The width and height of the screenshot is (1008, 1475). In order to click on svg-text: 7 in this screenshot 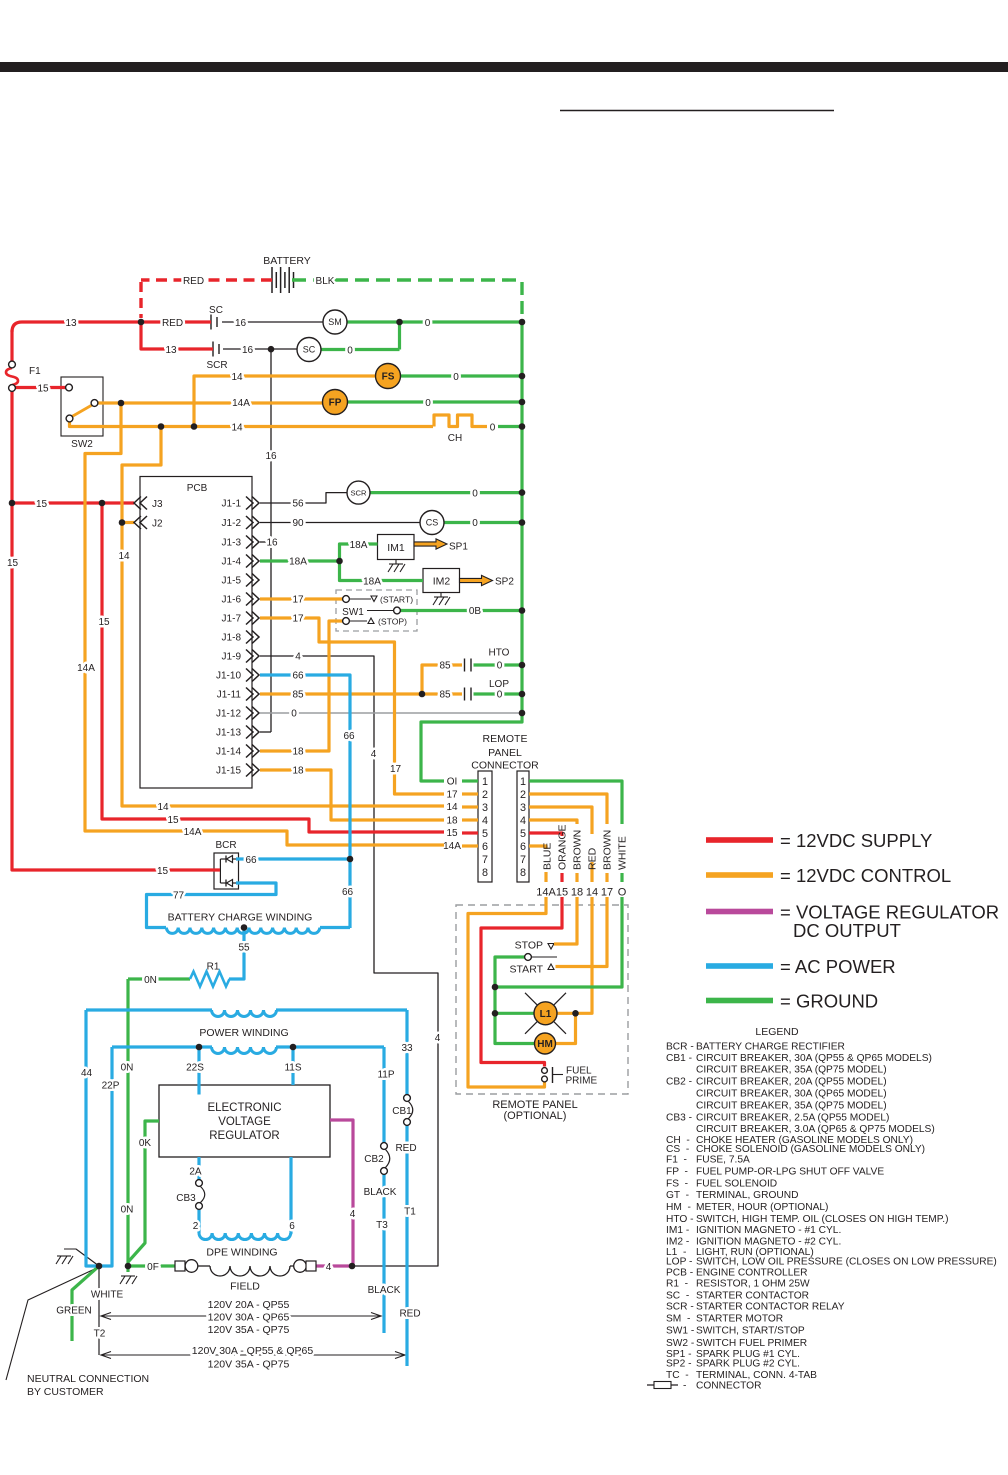, I will do `click(485, 860)`.